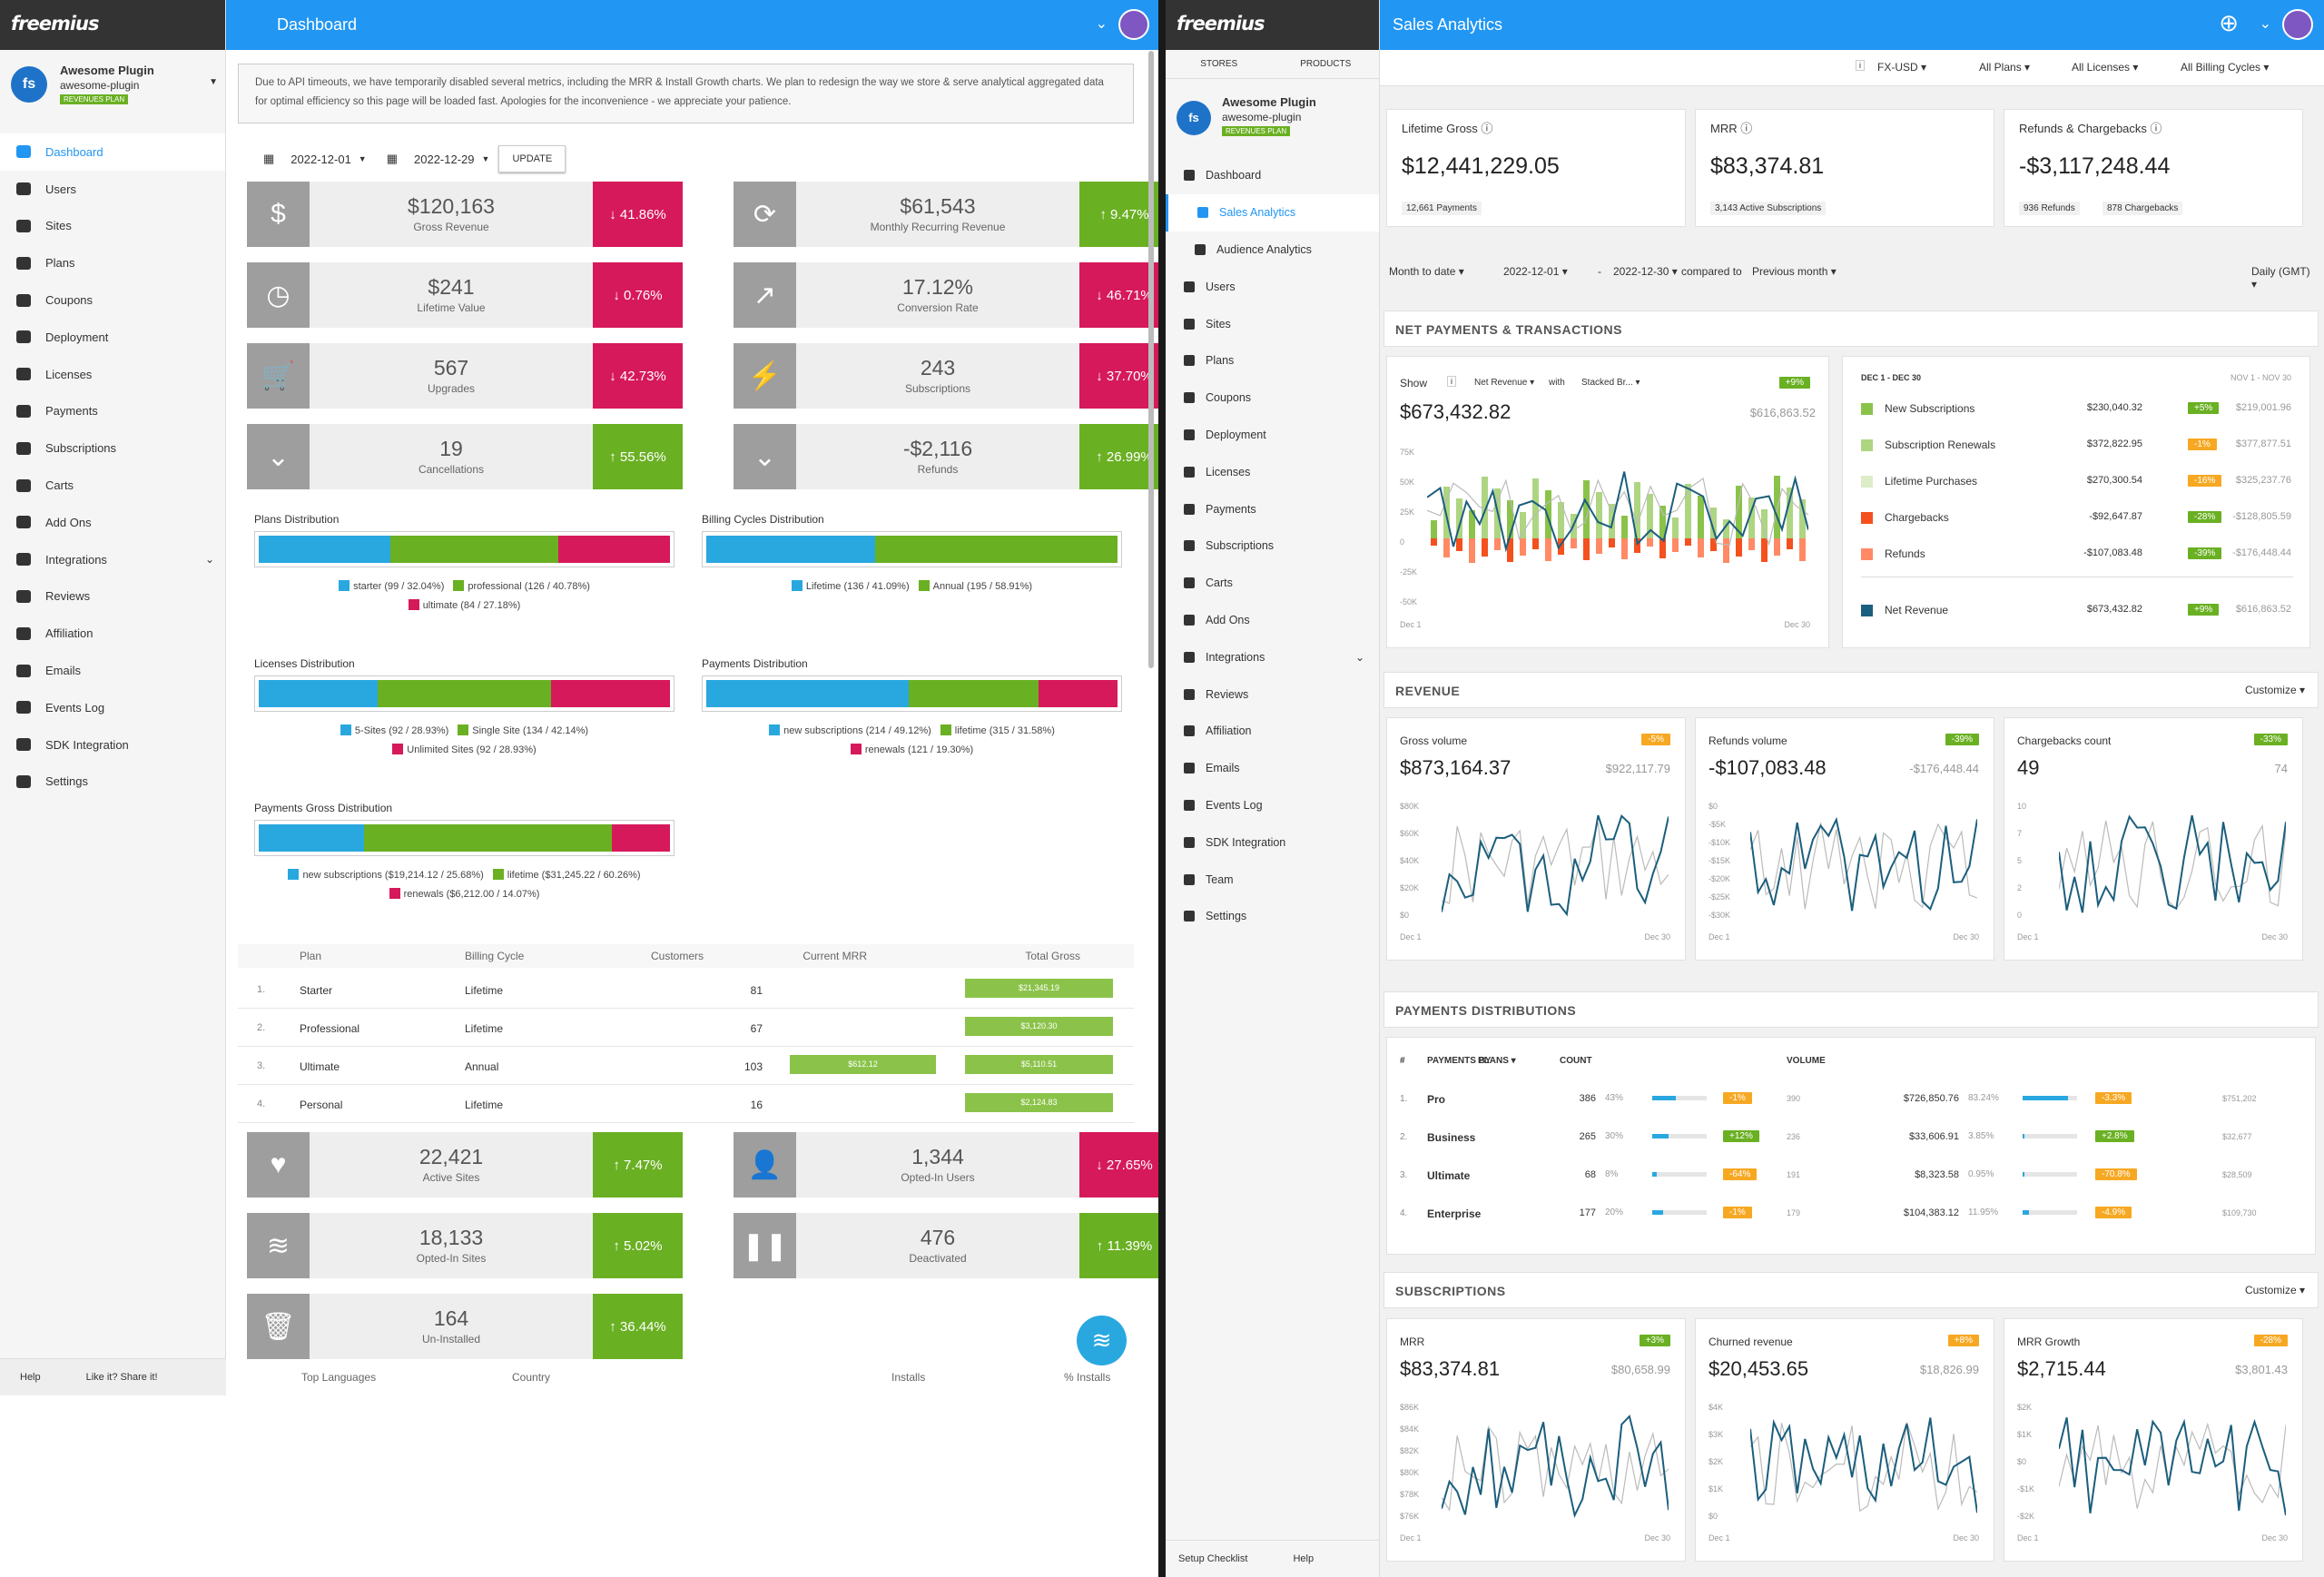 The image size is (2324, 1577). Describe the element at coordinates (317, 25) in the screenshot. I see `page-title: Dashboard` at that location.